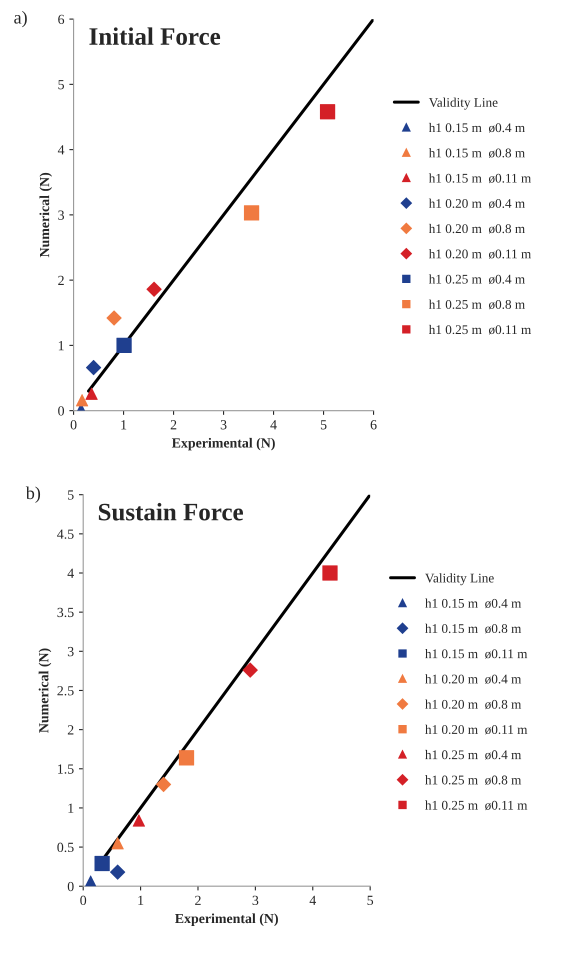 The image size is (566, 955). Describe the element at coordinates (66, 769) in the screenshot. I see `y-tick-label: 1.5` at that location.